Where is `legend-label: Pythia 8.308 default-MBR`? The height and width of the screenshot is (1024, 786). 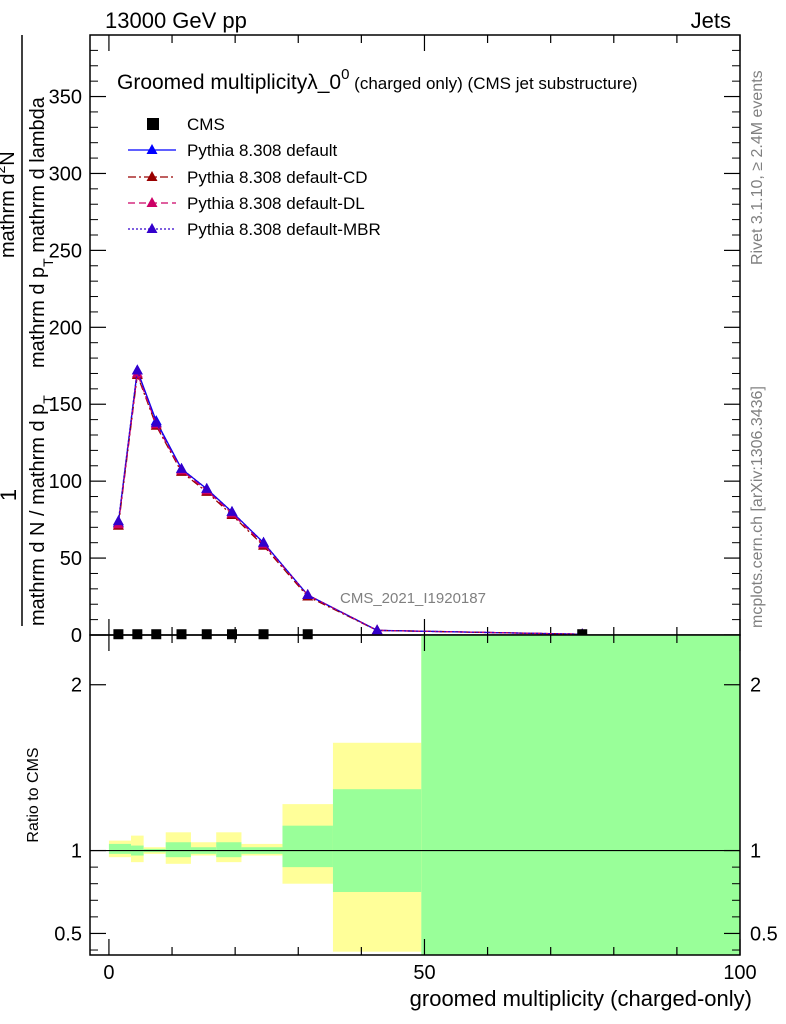
legend-label: Pythia 8.308 default-MBR is located at coordinates (284, 229).